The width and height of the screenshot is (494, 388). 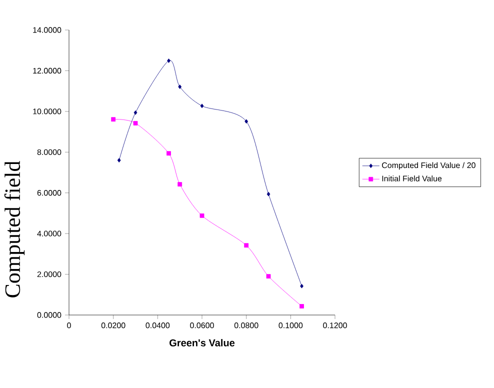 I want to click on x-tick-label: 0.0600, so click(x=202, y=325).